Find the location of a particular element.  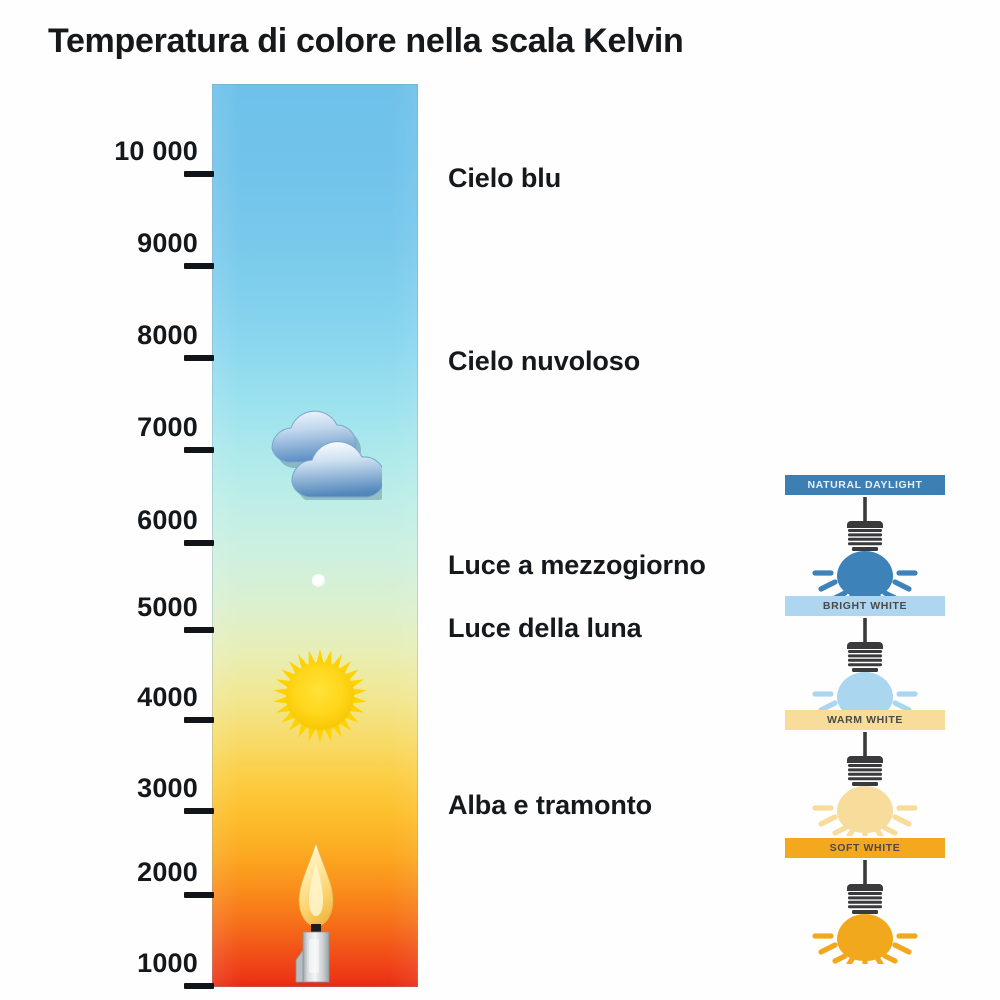

light-source-caption: Alba e tramonto is located at coordinates (550, 805).